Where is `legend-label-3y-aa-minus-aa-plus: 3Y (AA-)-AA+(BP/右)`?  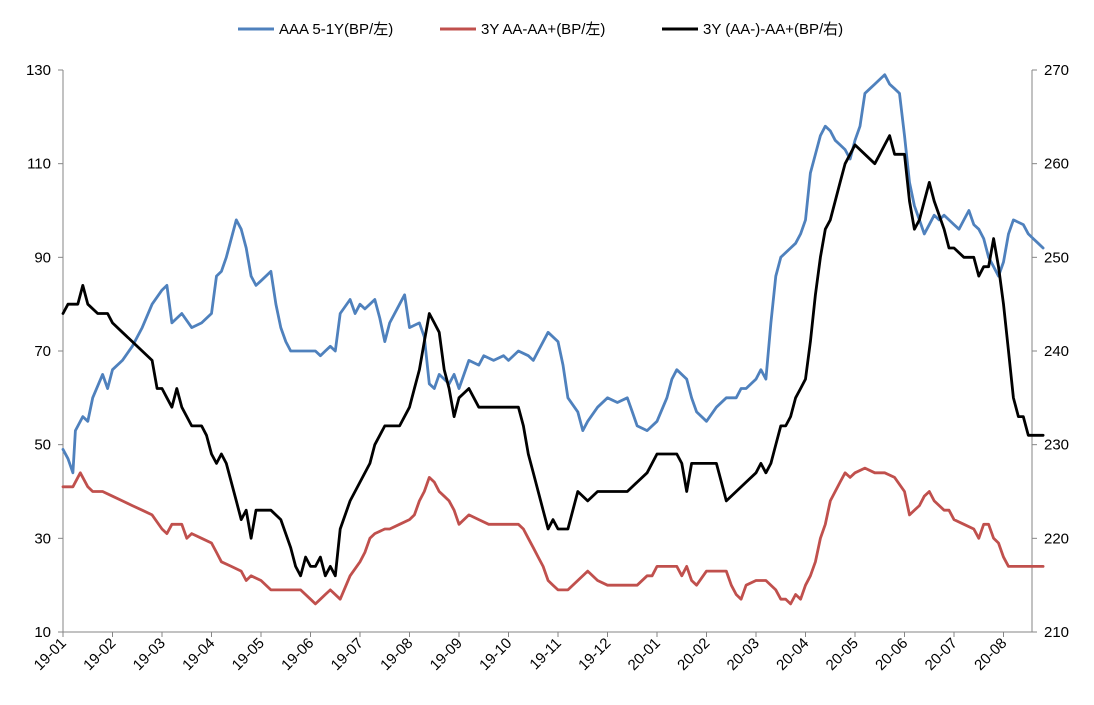
legend-label-3y-aa-minus-aa-plus: 3Y (AA-)-AA+(BP/右) is located at coordinates (773, 29).